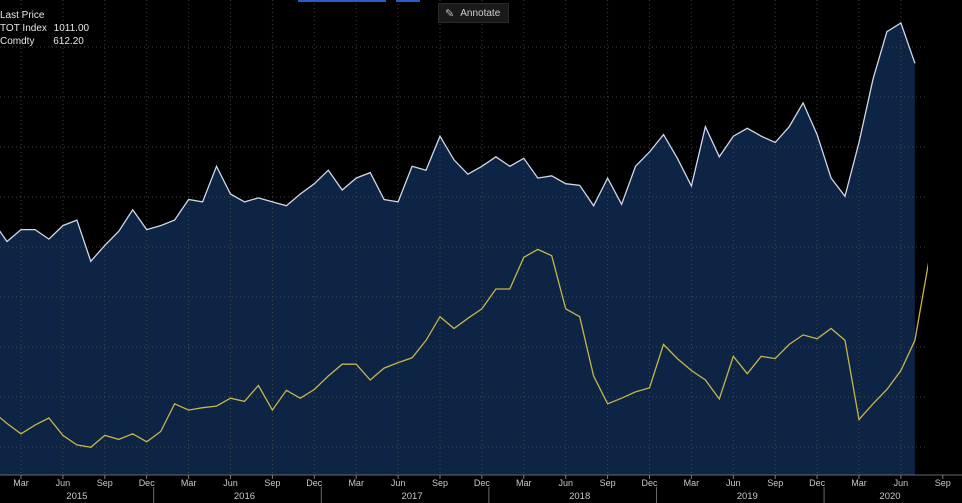 The height and width of the screenshot is (503, 962). I want to click on x-year-label: 2018, so click(579, 496).